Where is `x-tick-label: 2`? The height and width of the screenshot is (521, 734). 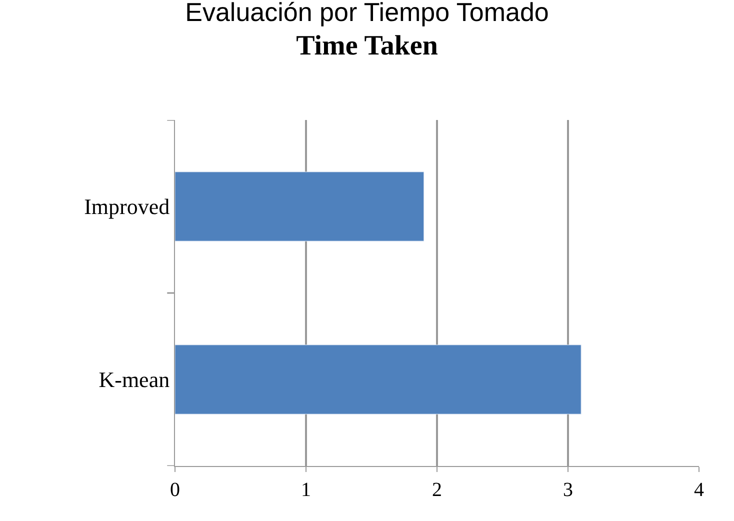
x-tick-label: 2 is located at coordinates (437, 490).